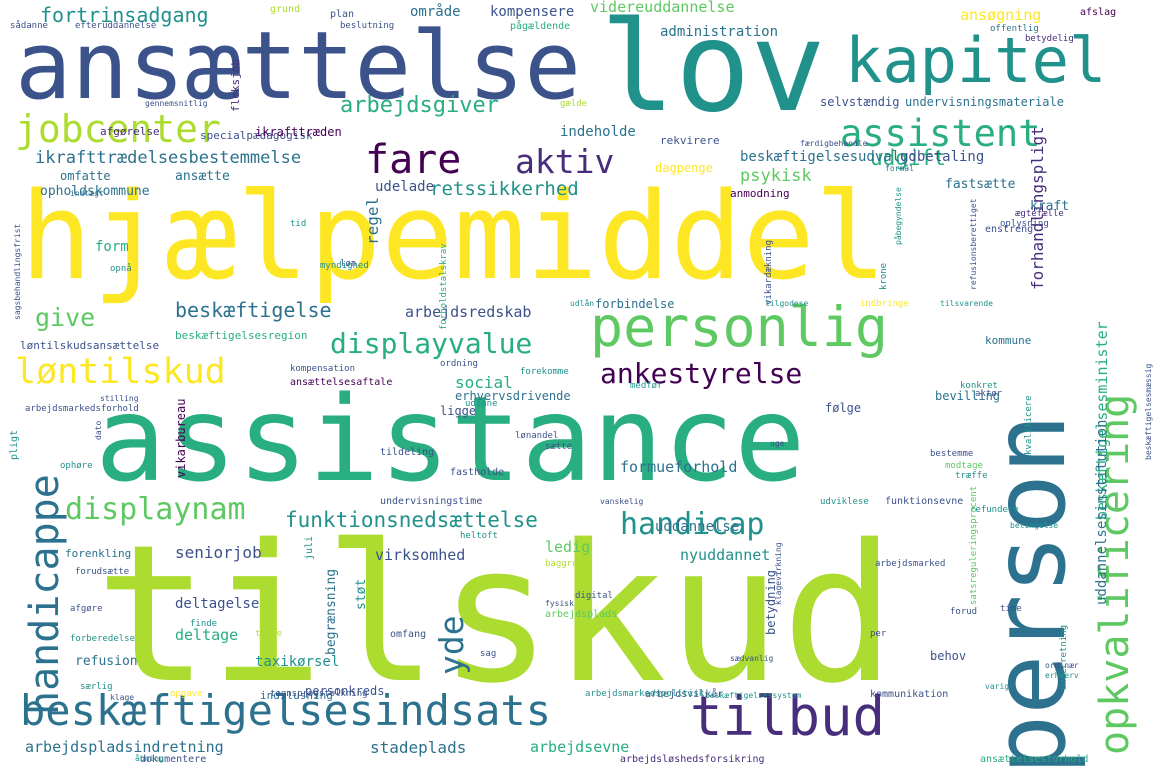 This screenshot has width=1155, height=770. What do you see at coordinates (979, 386) in the screenshot?
I see `word: konkret` at bounding box center [979, 386].